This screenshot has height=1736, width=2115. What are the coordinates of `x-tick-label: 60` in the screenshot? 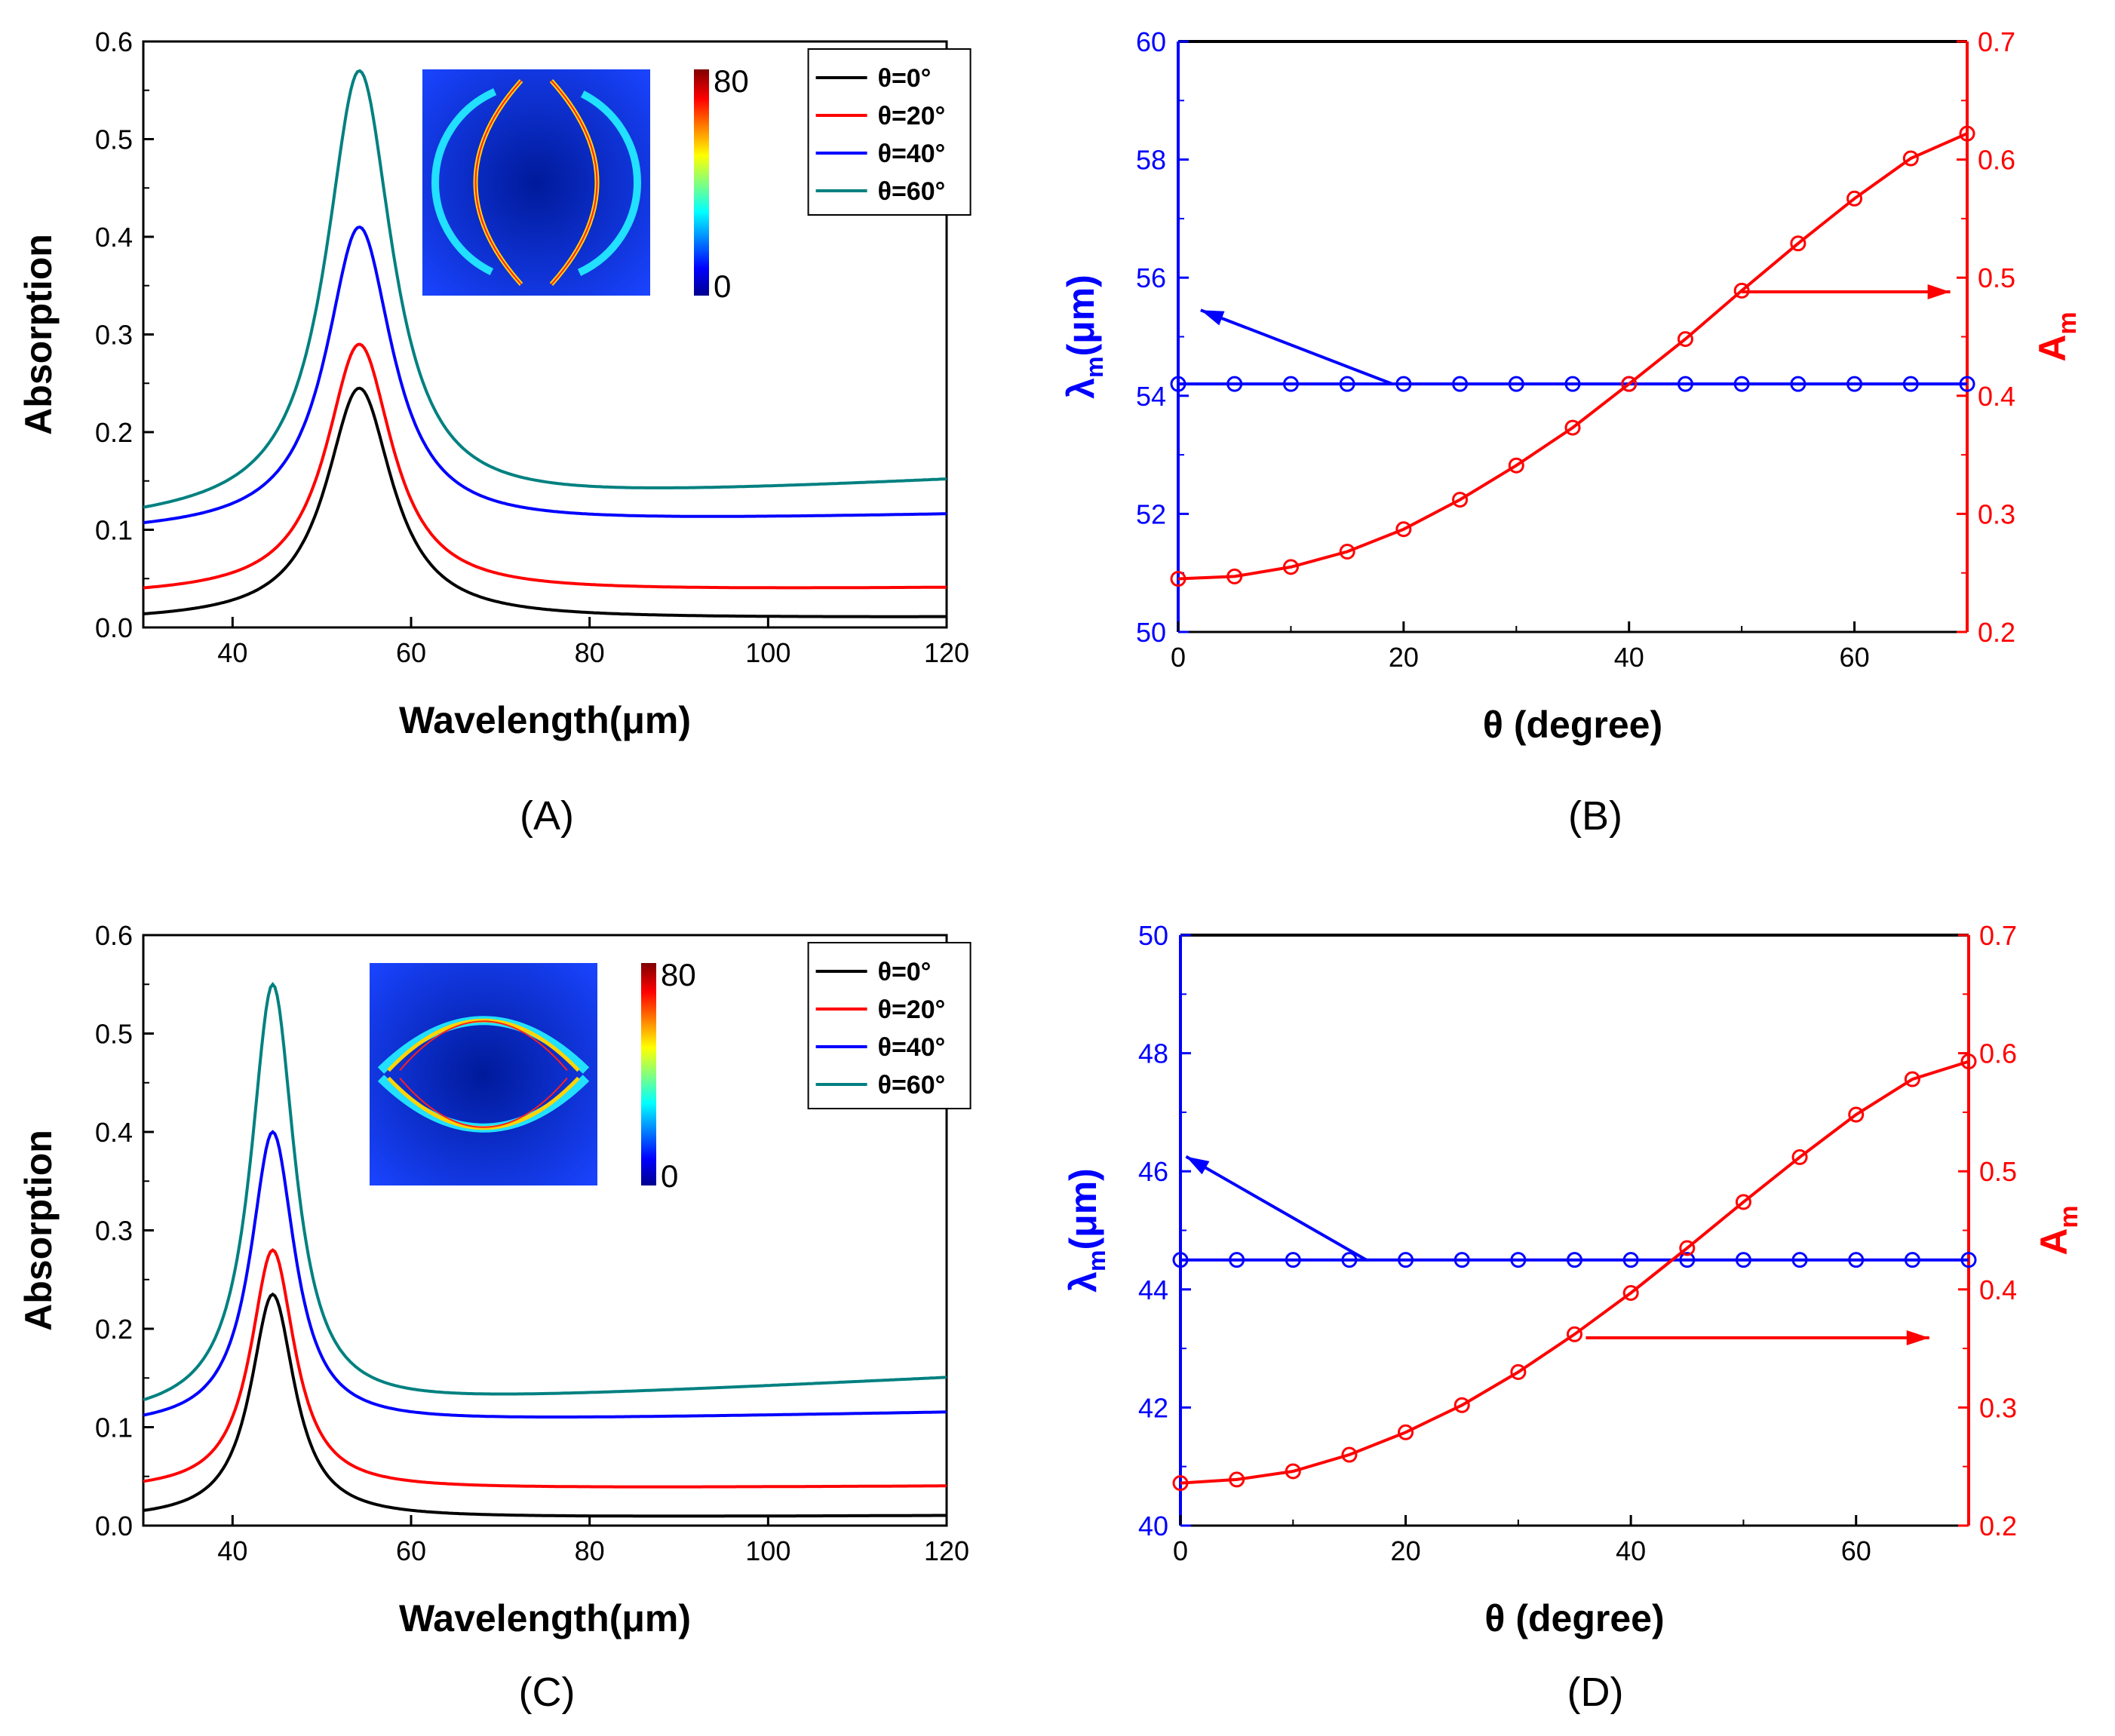 It's located at (1856, 1550).